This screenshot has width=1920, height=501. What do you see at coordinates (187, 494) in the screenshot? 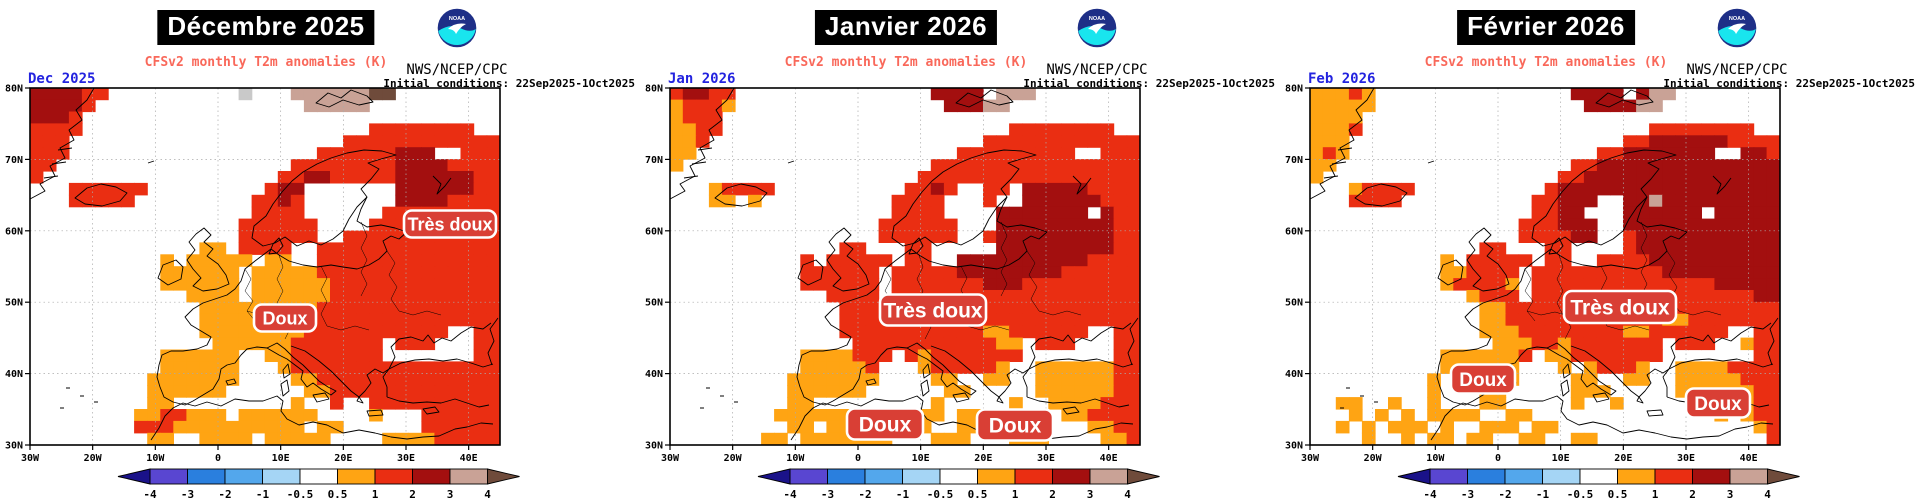
I see `scale-tick-label: -3` at bounding box center [187, 494].